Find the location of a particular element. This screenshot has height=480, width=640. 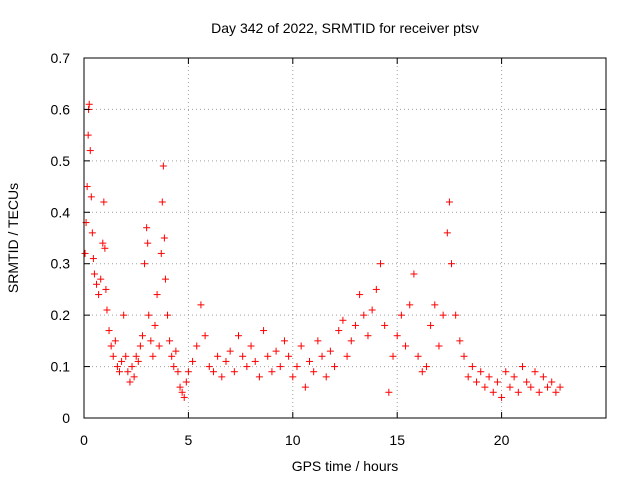

x-tick-label: 10 is located at coordinates (293, 440).